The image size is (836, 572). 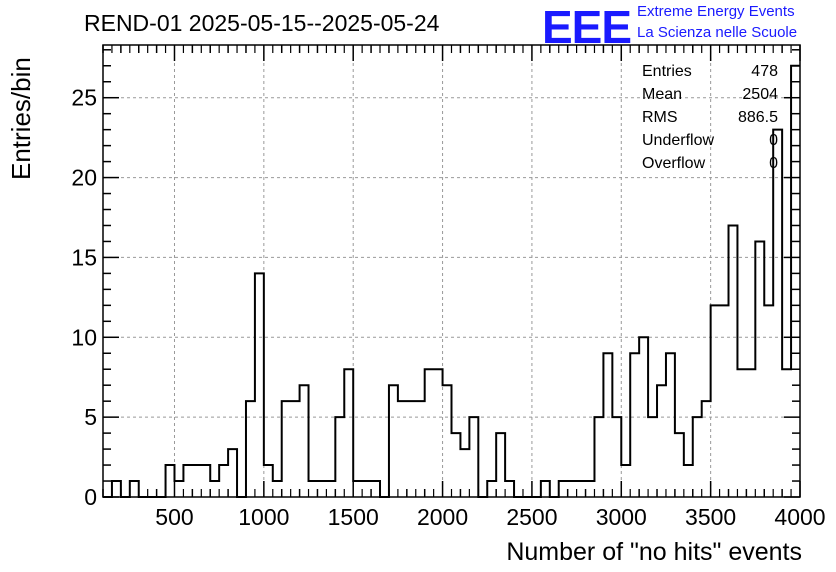 I want to click on eee-logo: EEE, so click(x=587, y=27).